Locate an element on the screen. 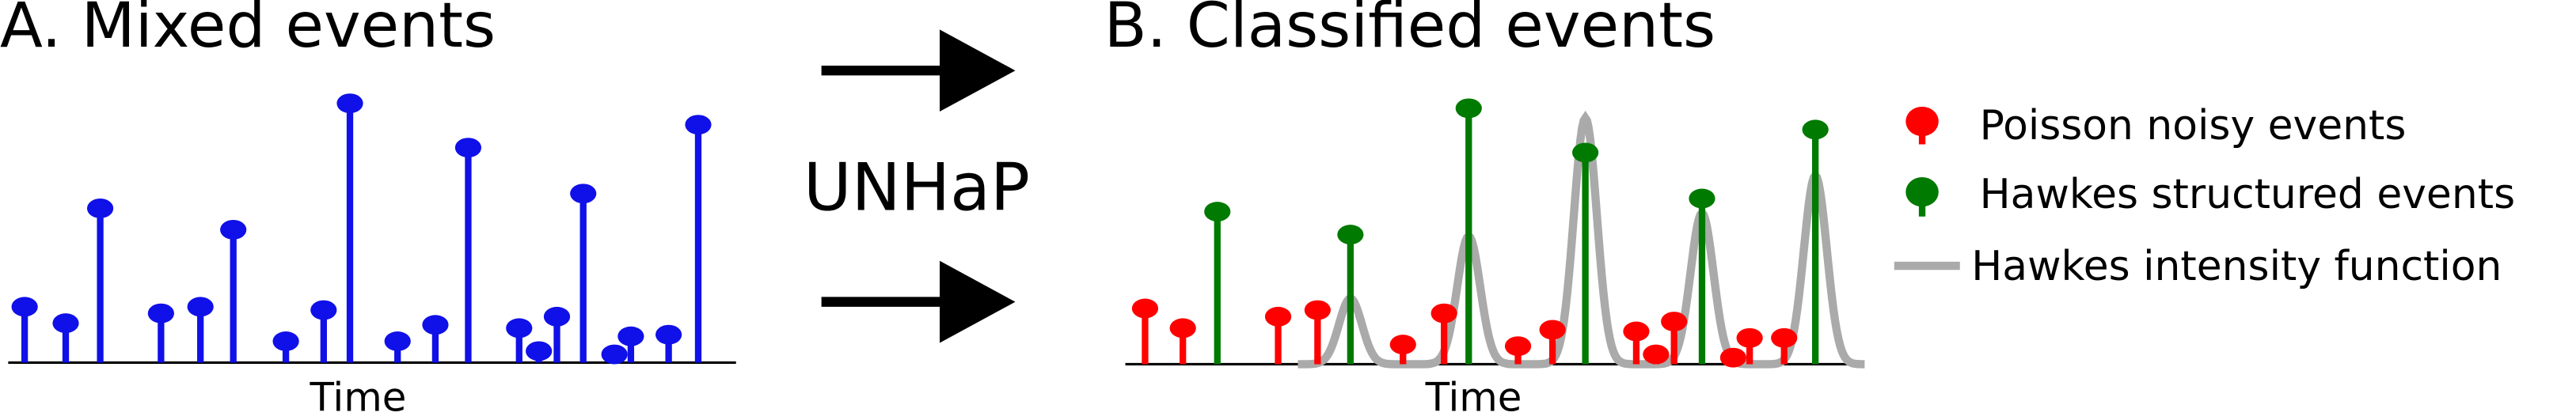  panel-b-title: B. Classified events is located at coordinates (1410, 31).